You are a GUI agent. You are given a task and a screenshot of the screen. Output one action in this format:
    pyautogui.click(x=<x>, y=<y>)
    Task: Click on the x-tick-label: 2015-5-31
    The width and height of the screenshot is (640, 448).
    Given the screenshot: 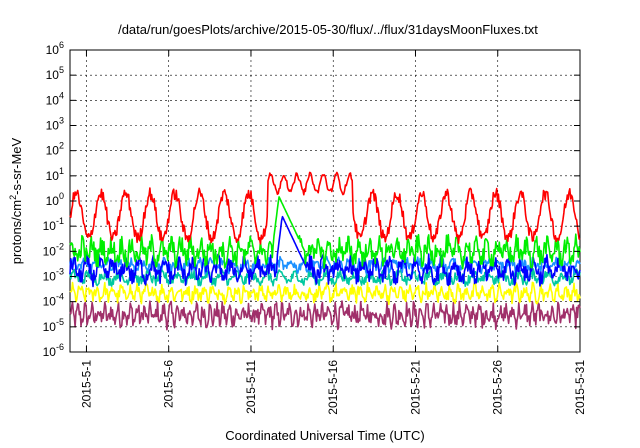 What is the action you would take?
    pyautogui.click(x=580, y=387)
    